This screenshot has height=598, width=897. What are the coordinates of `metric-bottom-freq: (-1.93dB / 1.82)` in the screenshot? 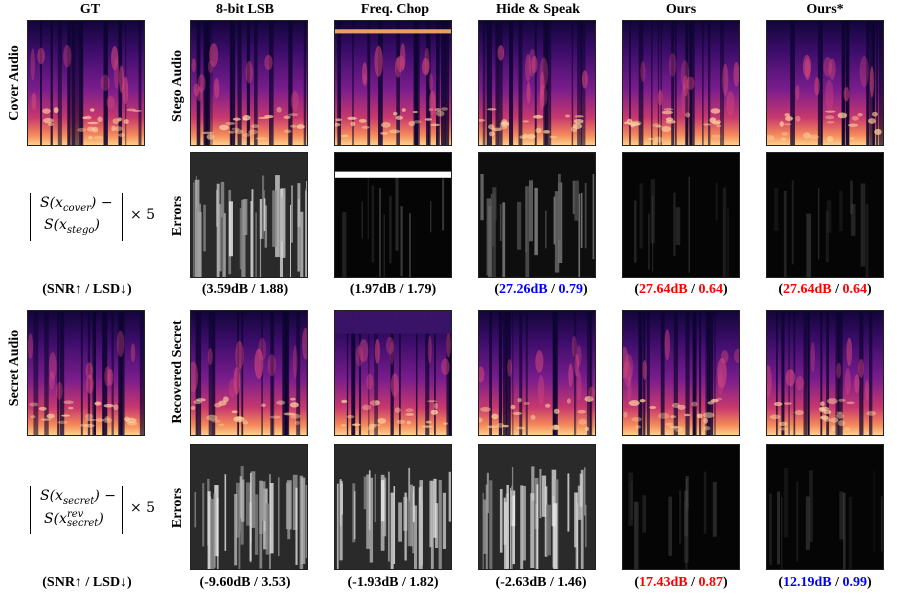 It's located at (393, 582).